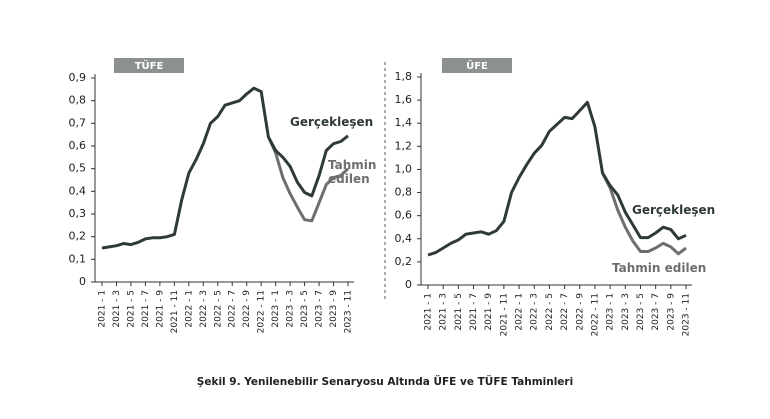  What do you see at coordinates (78, 77) in the screenshot?
I see `y-tick-label: 0,9` at bounding box center [78, 77].